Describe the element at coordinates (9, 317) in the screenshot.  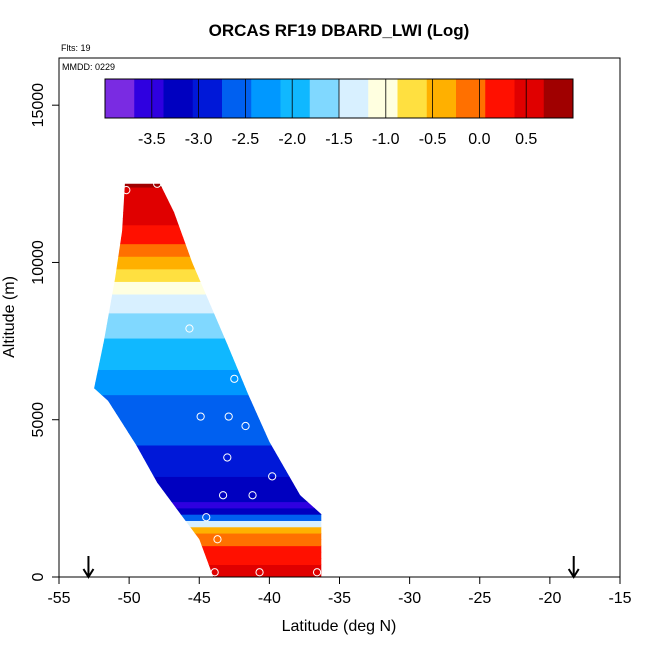
I see `y-axis-label: Altitude (m)` at that location.